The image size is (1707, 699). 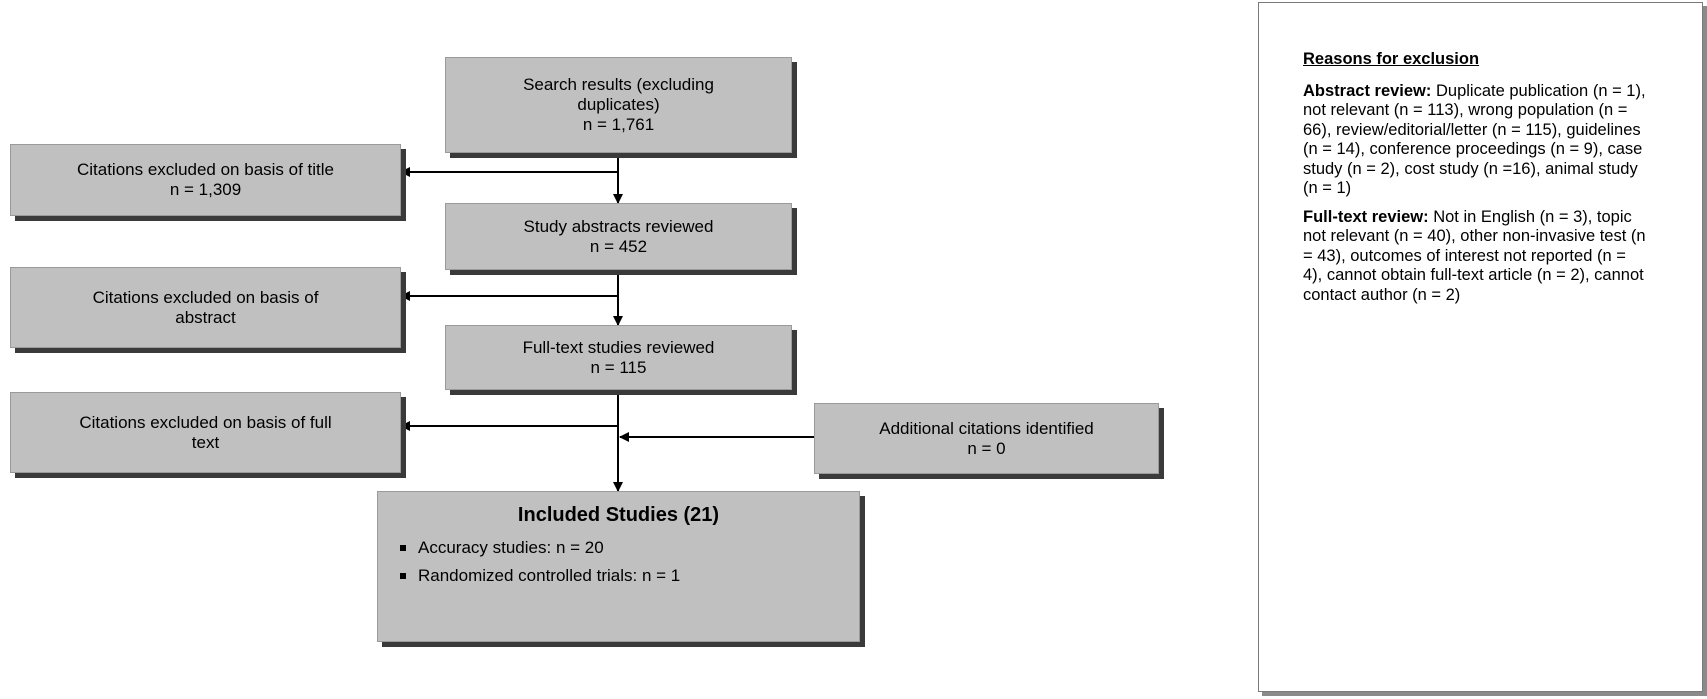 What do you see at coordinates (205, 169) in the screenshot?
I see `excluded-title-label: Citations excluded on basis of title` at bounding box center [205, 169].